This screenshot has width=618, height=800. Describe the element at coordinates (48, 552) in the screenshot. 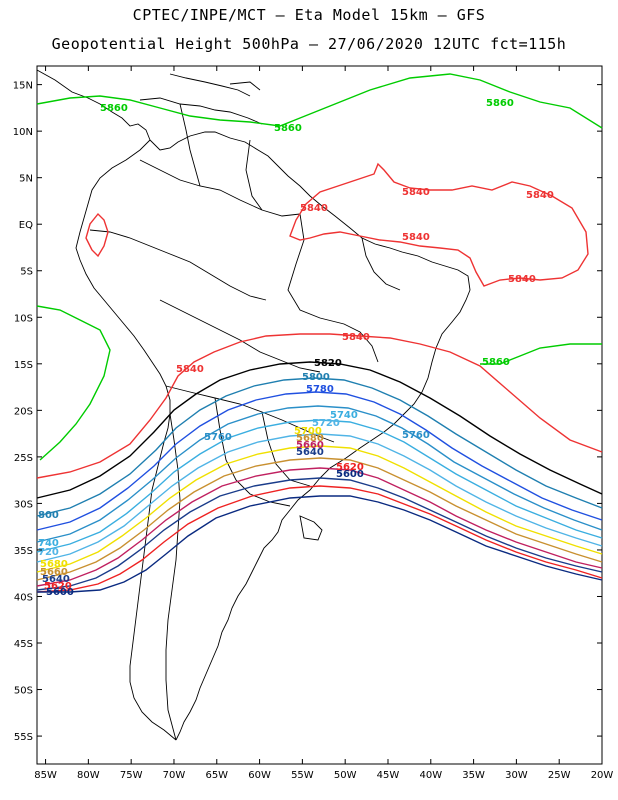

I see `contour-label: 720` at that location.